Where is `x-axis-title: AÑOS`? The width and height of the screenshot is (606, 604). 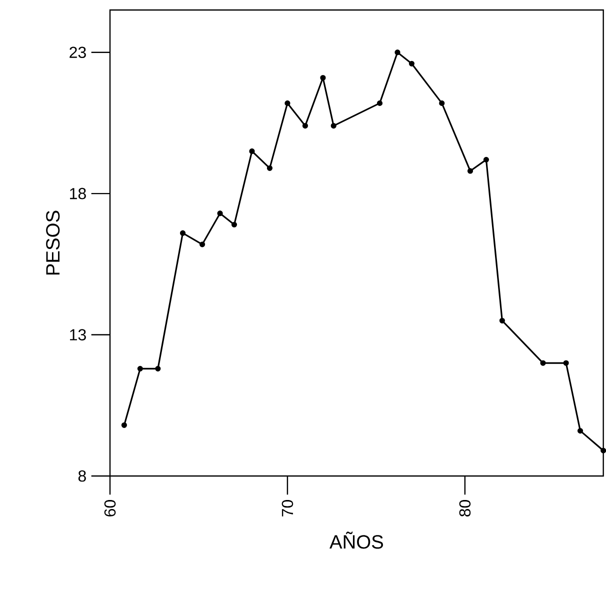
x-axis-title: AÑOS is located at coordinates (356, 540).